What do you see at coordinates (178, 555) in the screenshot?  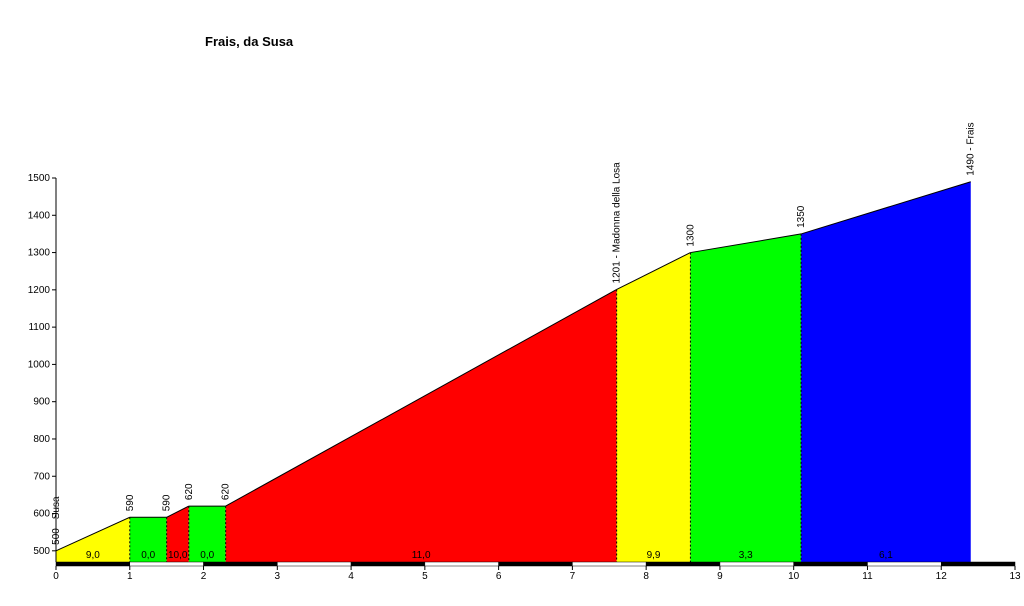 I see `segment-grade: 10,0` at bounding box center [178, 555].